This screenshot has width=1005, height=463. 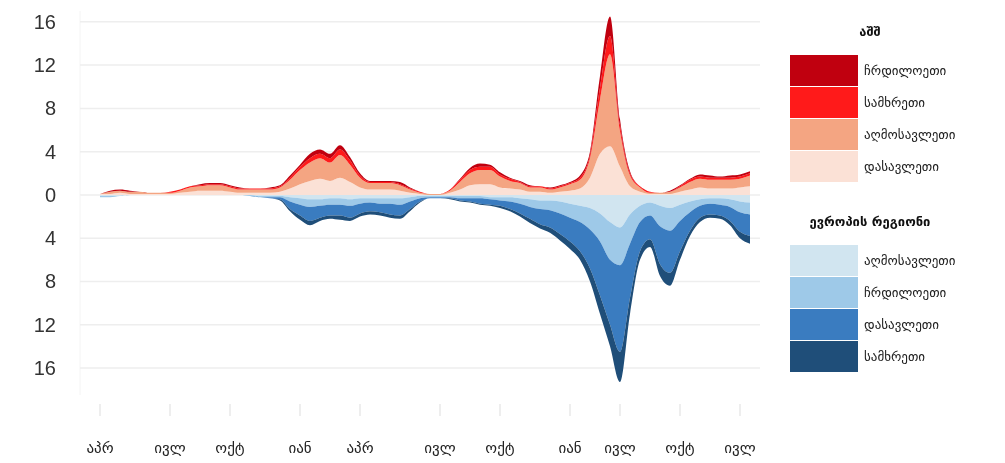 What do you see at coordinates (50, 195) in the screenshot?
I see `y-tick-label: 0` at bounding box center [50, 195].